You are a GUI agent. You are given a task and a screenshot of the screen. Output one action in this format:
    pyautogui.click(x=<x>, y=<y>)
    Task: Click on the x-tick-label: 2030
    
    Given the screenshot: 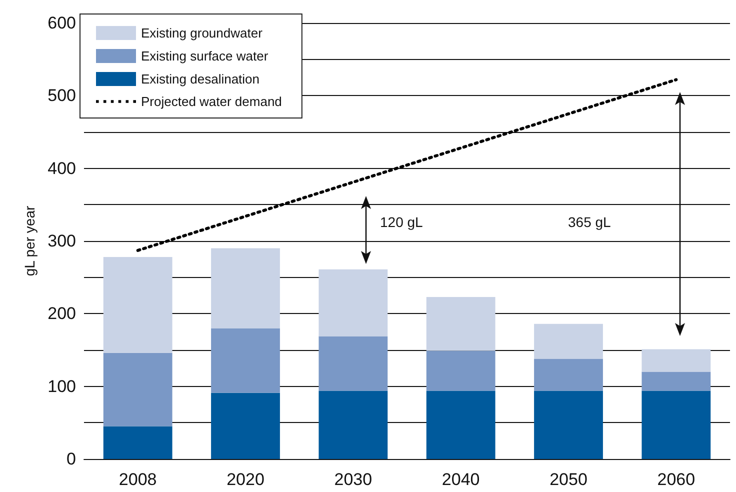 What is the action you would take?
    pyautogui.click(x=353, y=479)
    